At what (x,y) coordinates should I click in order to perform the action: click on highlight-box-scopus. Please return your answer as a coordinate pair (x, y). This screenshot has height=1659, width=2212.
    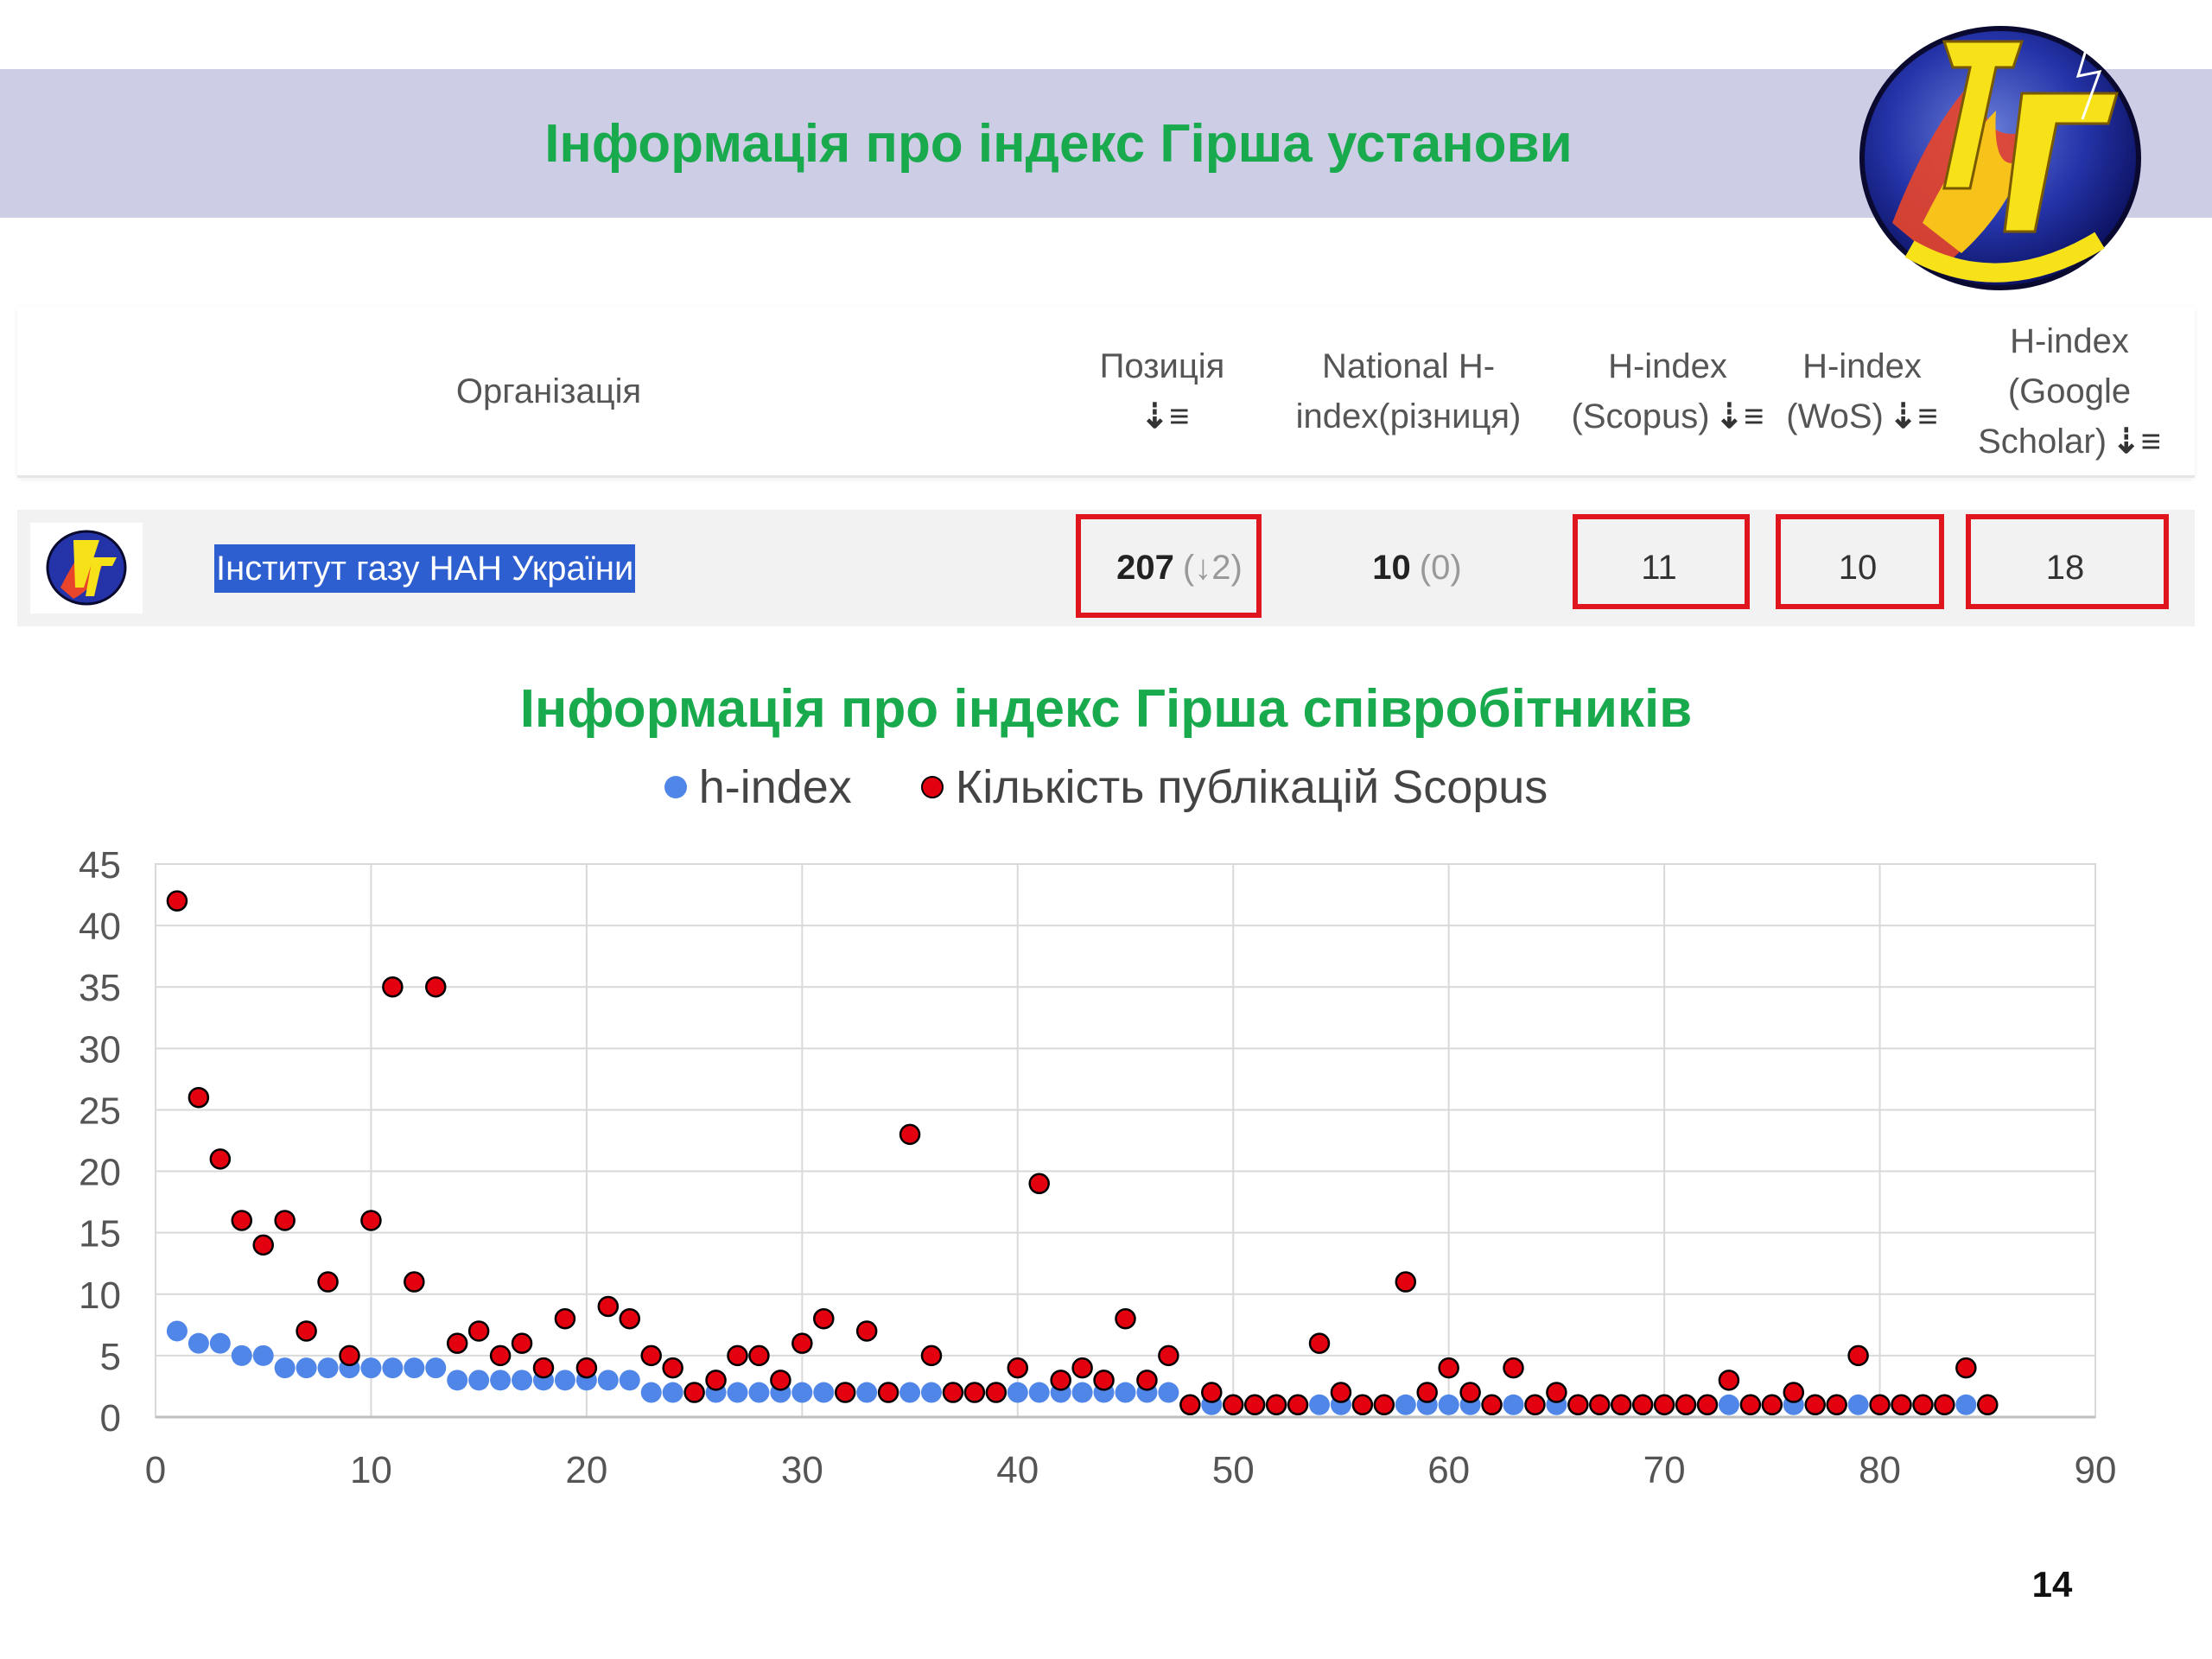
    Looking at the image, I should click on (1661, 561).